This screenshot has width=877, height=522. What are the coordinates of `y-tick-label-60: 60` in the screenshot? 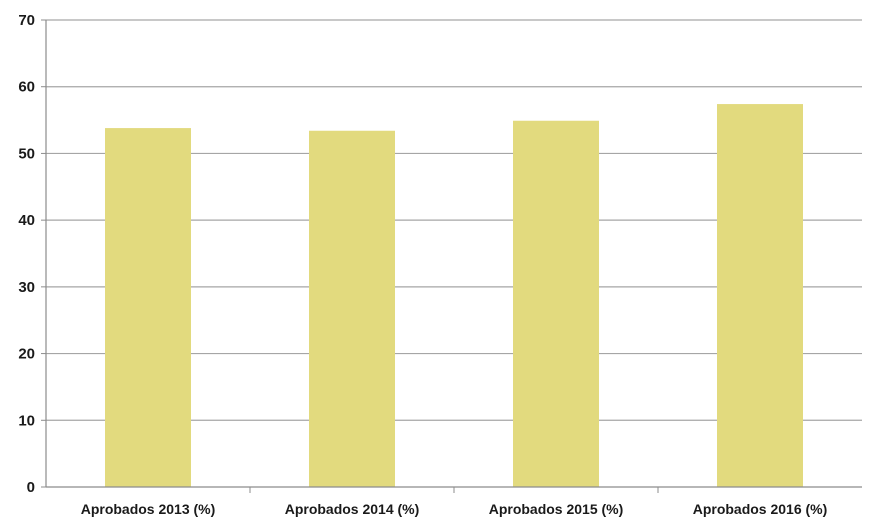 It's located at (26, 87).